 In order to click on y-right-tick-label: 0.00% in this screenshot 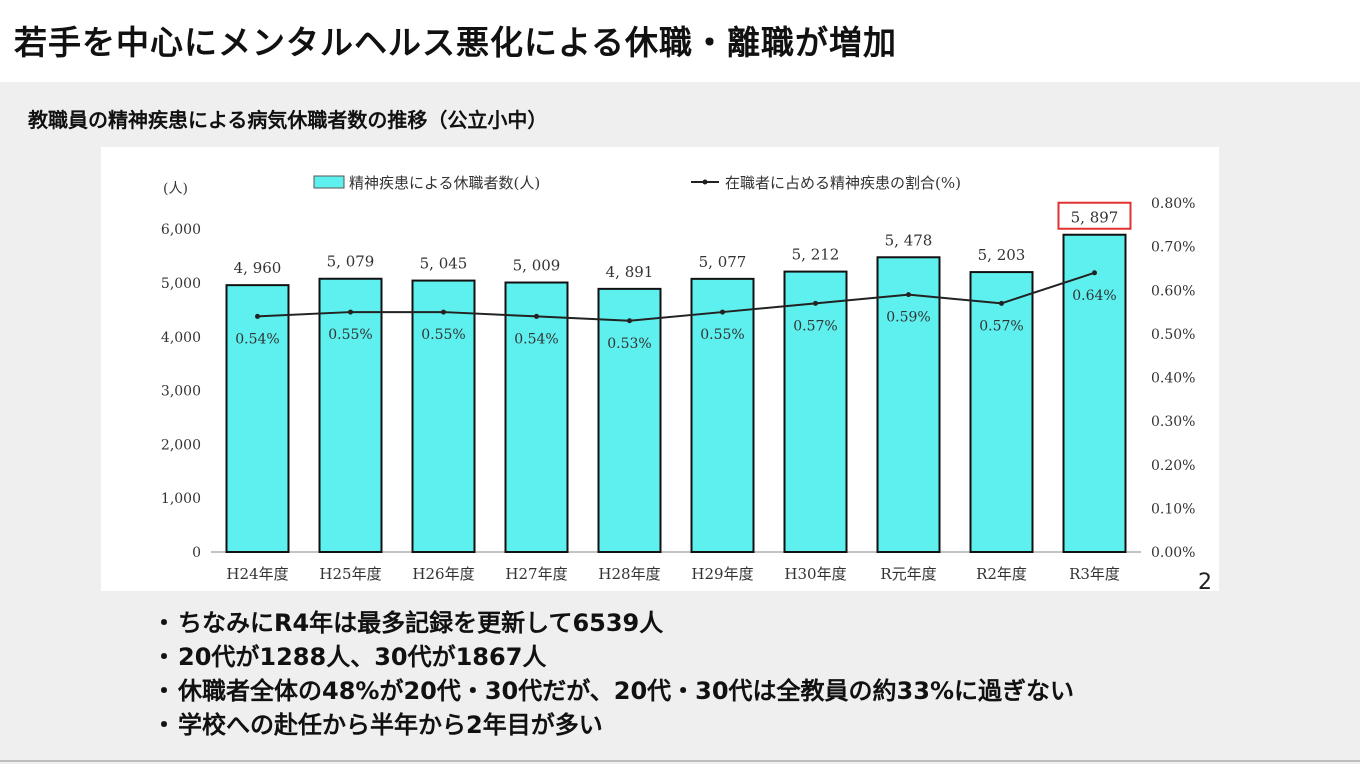, I will do `click(1173, 553)`.